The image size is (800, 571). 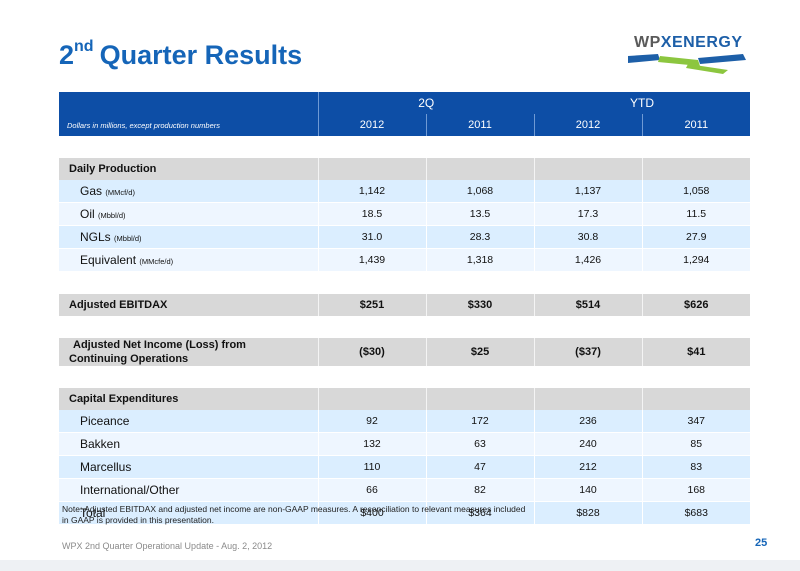 I want to click on group-2q: 2Q, so click(x=426, y=103).